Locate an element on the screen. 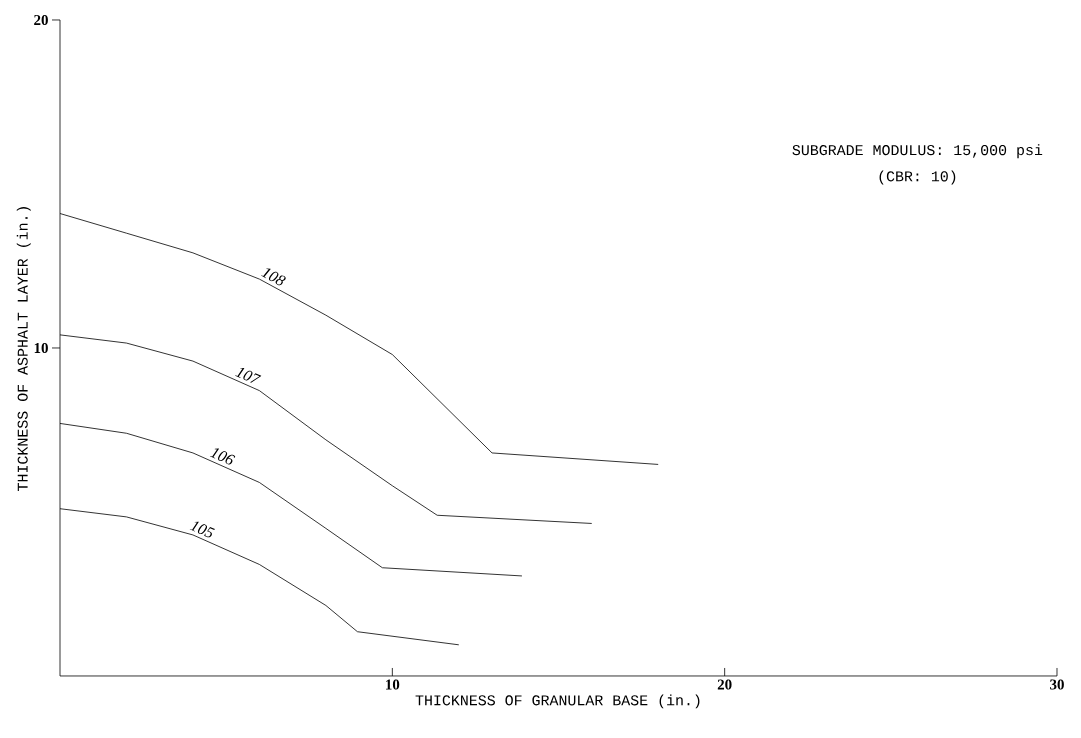 The width and height of the screenshot is (1081, 738). y-axis-title: THICKNESS OF ASPHALT LAYER (in.) is located at coordinates (23, 349).